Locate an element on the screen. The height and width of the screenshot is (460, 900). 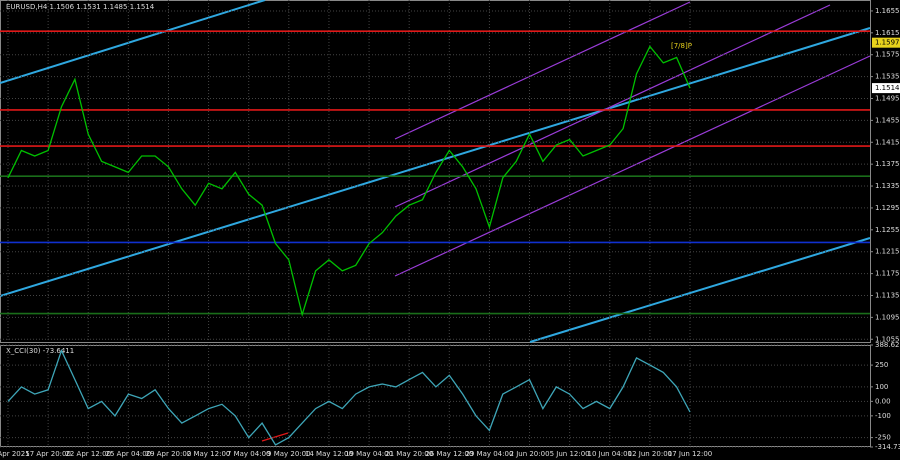
divergence-line is located at coordinates (275, 437).